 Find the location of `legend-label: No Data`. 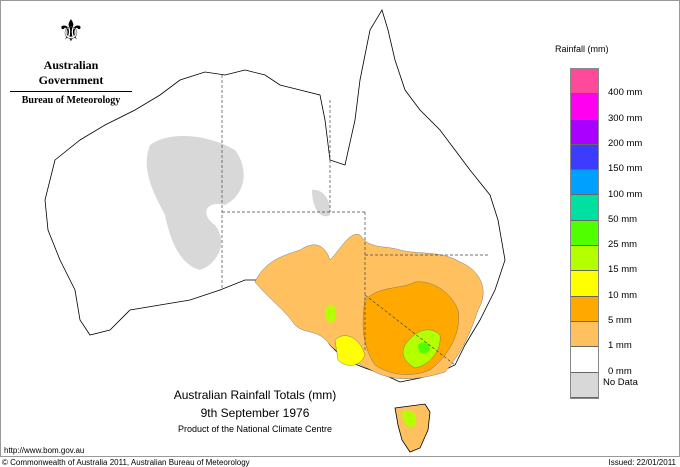

legend-label: No Data is located at coordinates (620, 382).